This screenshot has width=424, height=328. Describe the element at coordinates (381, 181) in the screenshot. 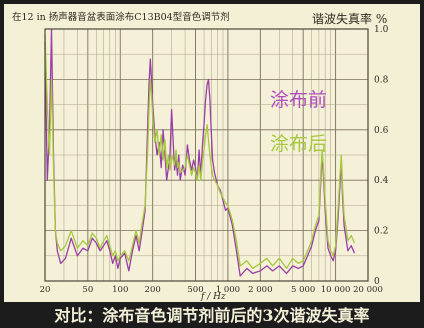

I see `y-tick-label: 0.4` at that location.